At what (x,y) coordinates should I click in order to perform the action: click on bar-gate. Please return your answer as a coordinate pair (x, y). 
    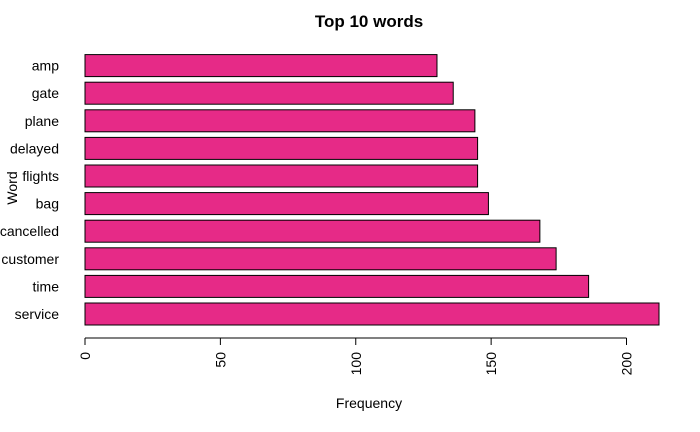
    Looking at the image, I should click on (269, 93).